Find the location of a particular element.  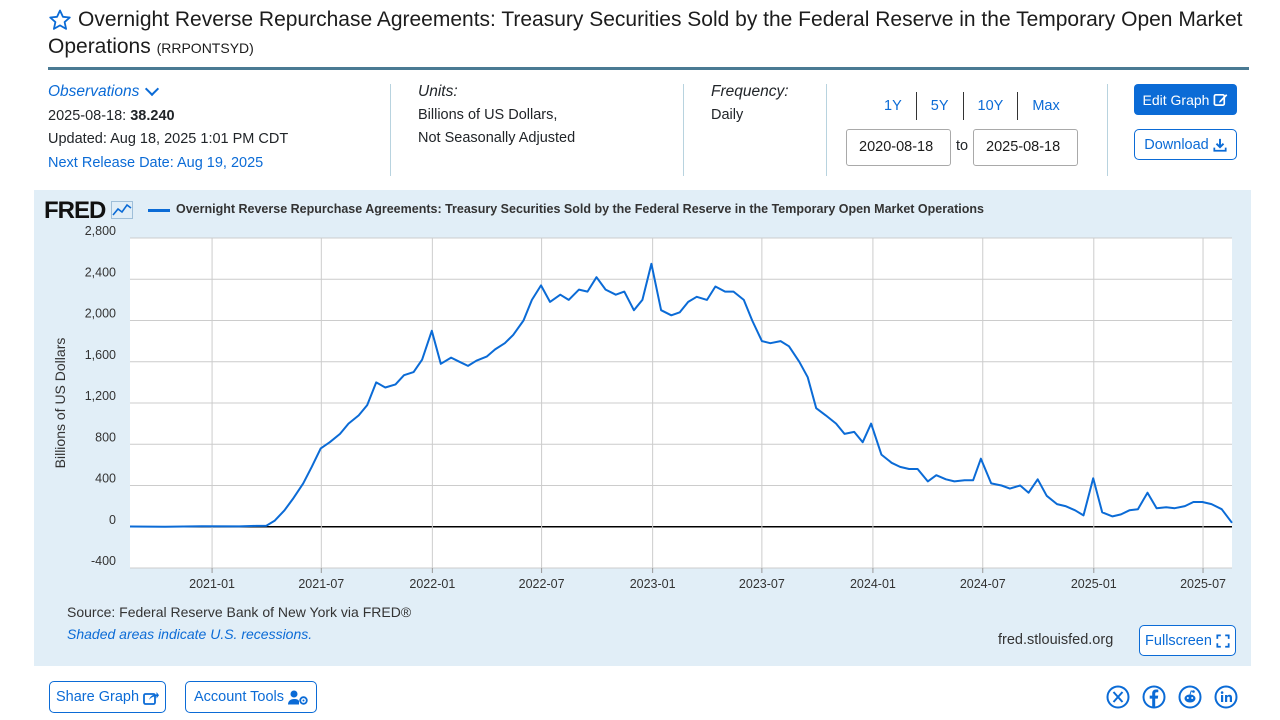

x-tick-label: 2022-01 is located at coordinates (432, 584).